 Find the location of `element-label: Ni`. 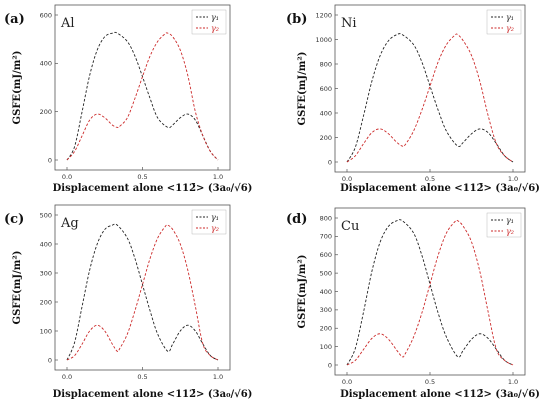

element-label: Ni is located at coordinates (349, 23).